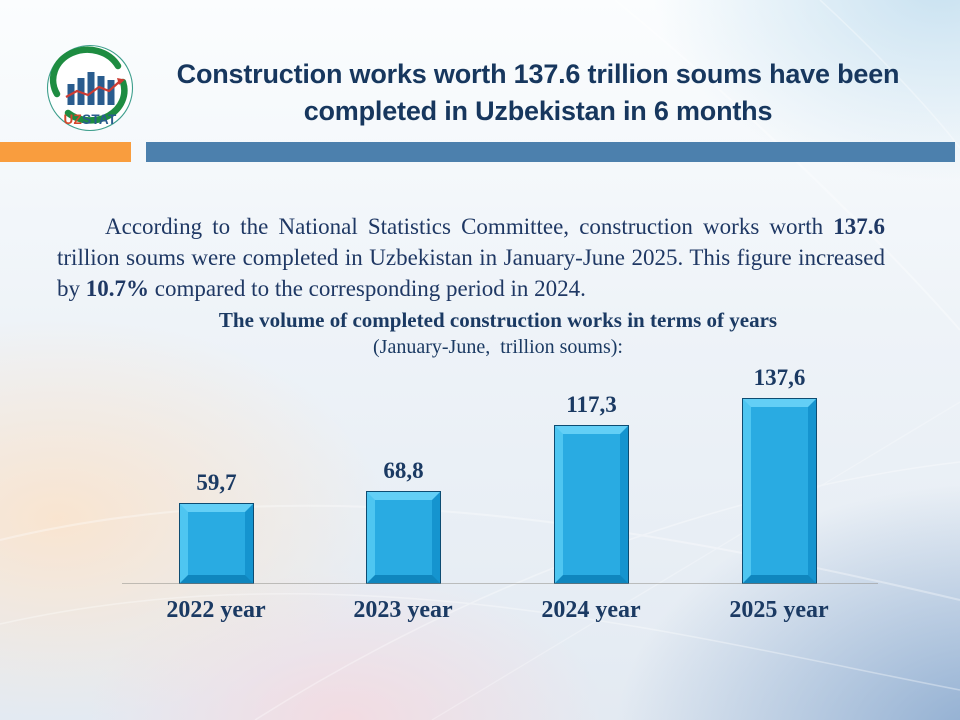 The image size is (960, 720). I want to click on blue-accent-bar, so click(550, 152).